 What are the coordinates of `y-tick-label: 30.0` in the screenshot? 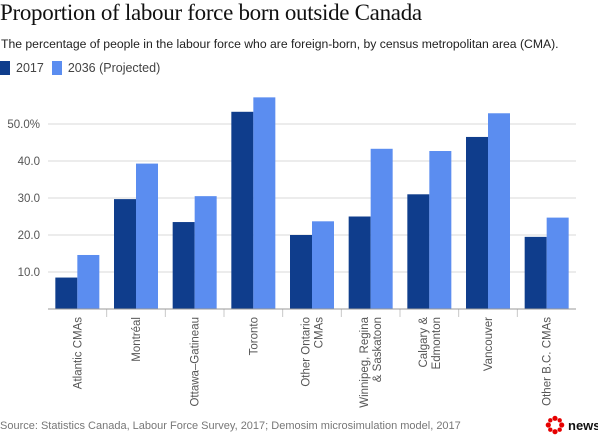 It's located at (29, 199).